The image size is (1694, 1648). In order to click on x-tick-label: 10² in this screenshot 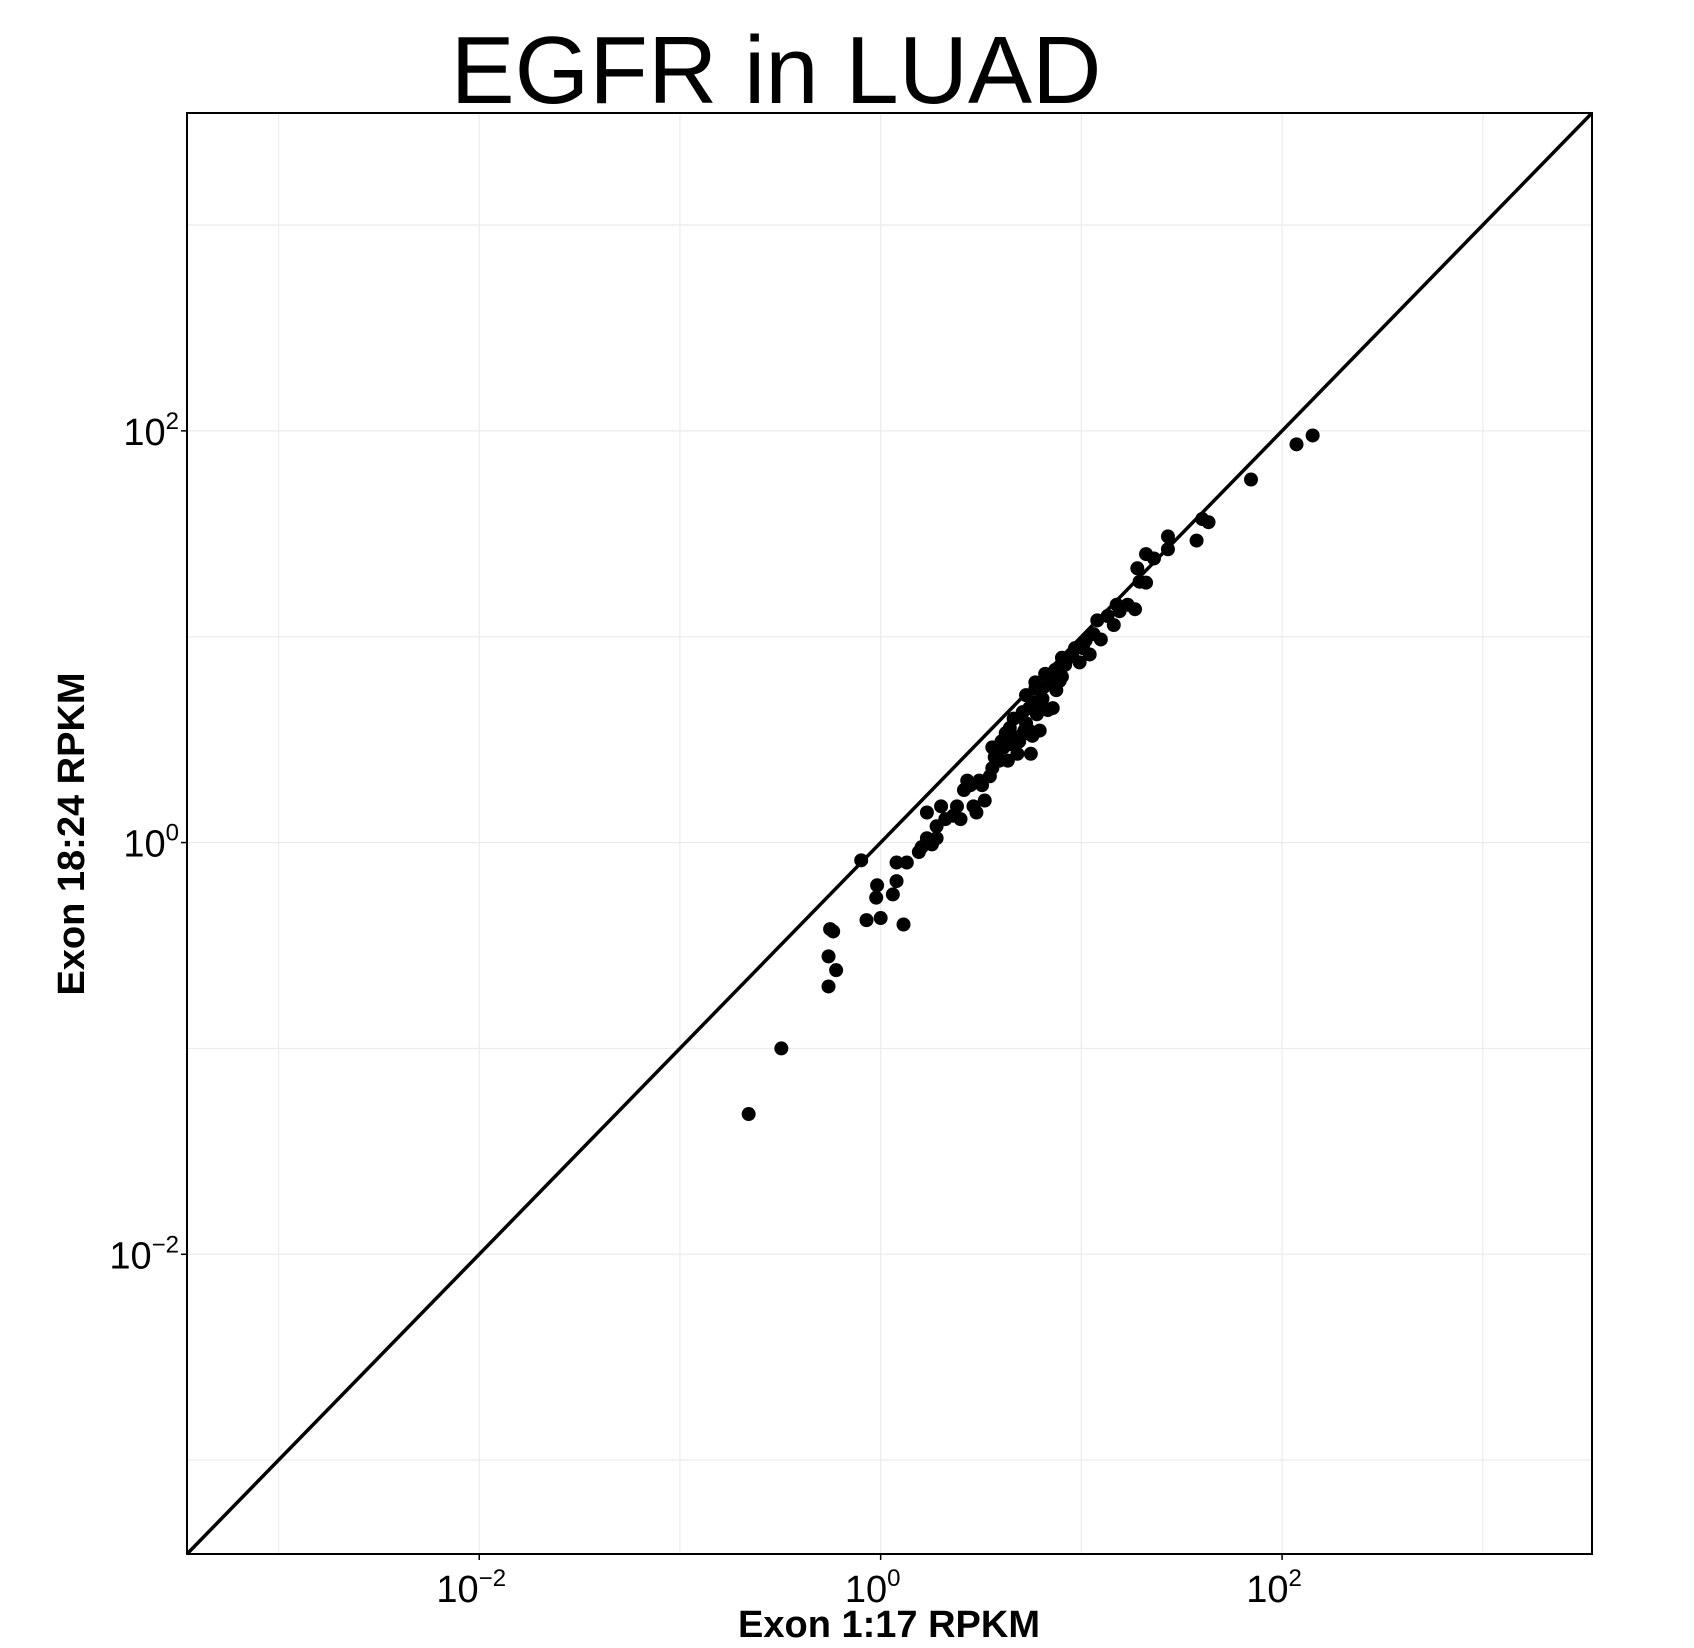, I will do `click(1274, 1588)`.